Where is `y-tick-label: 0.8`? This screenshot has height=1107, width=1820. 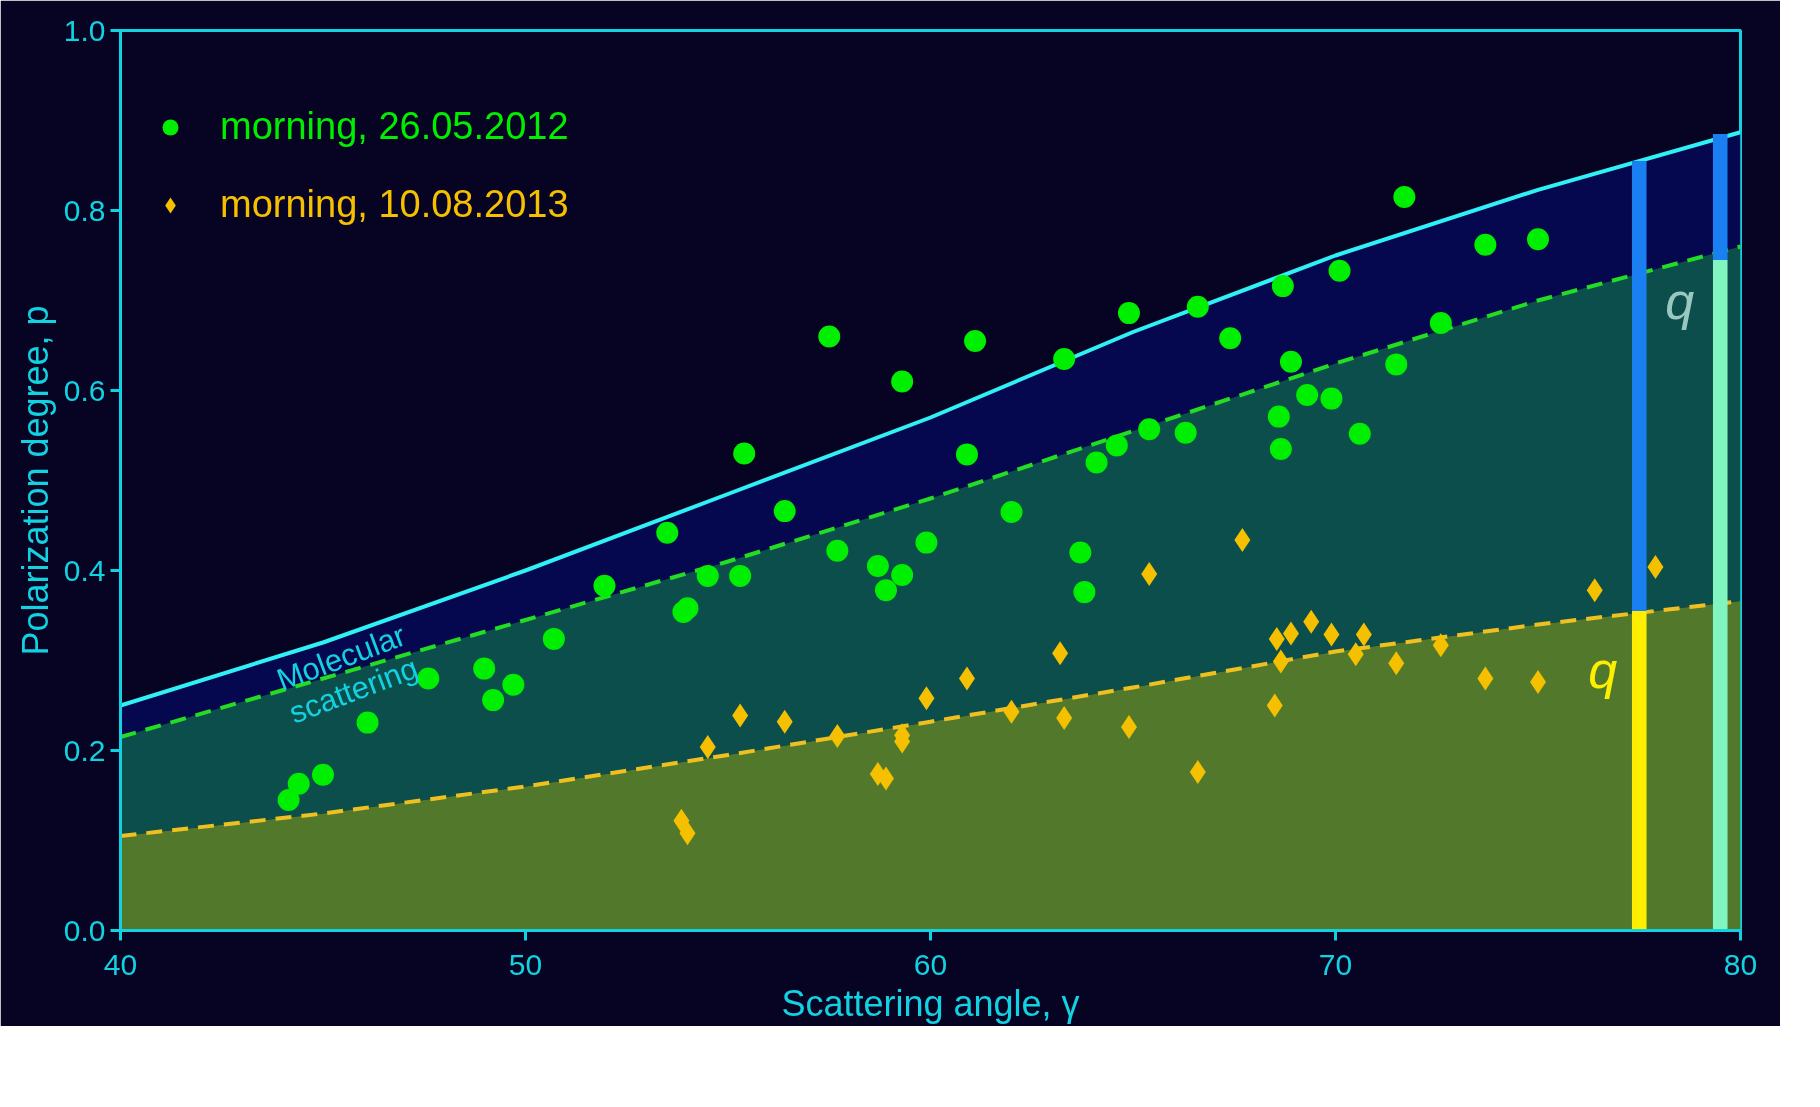 y-tick-label: 0.8 is located at coordinates (84, 210).